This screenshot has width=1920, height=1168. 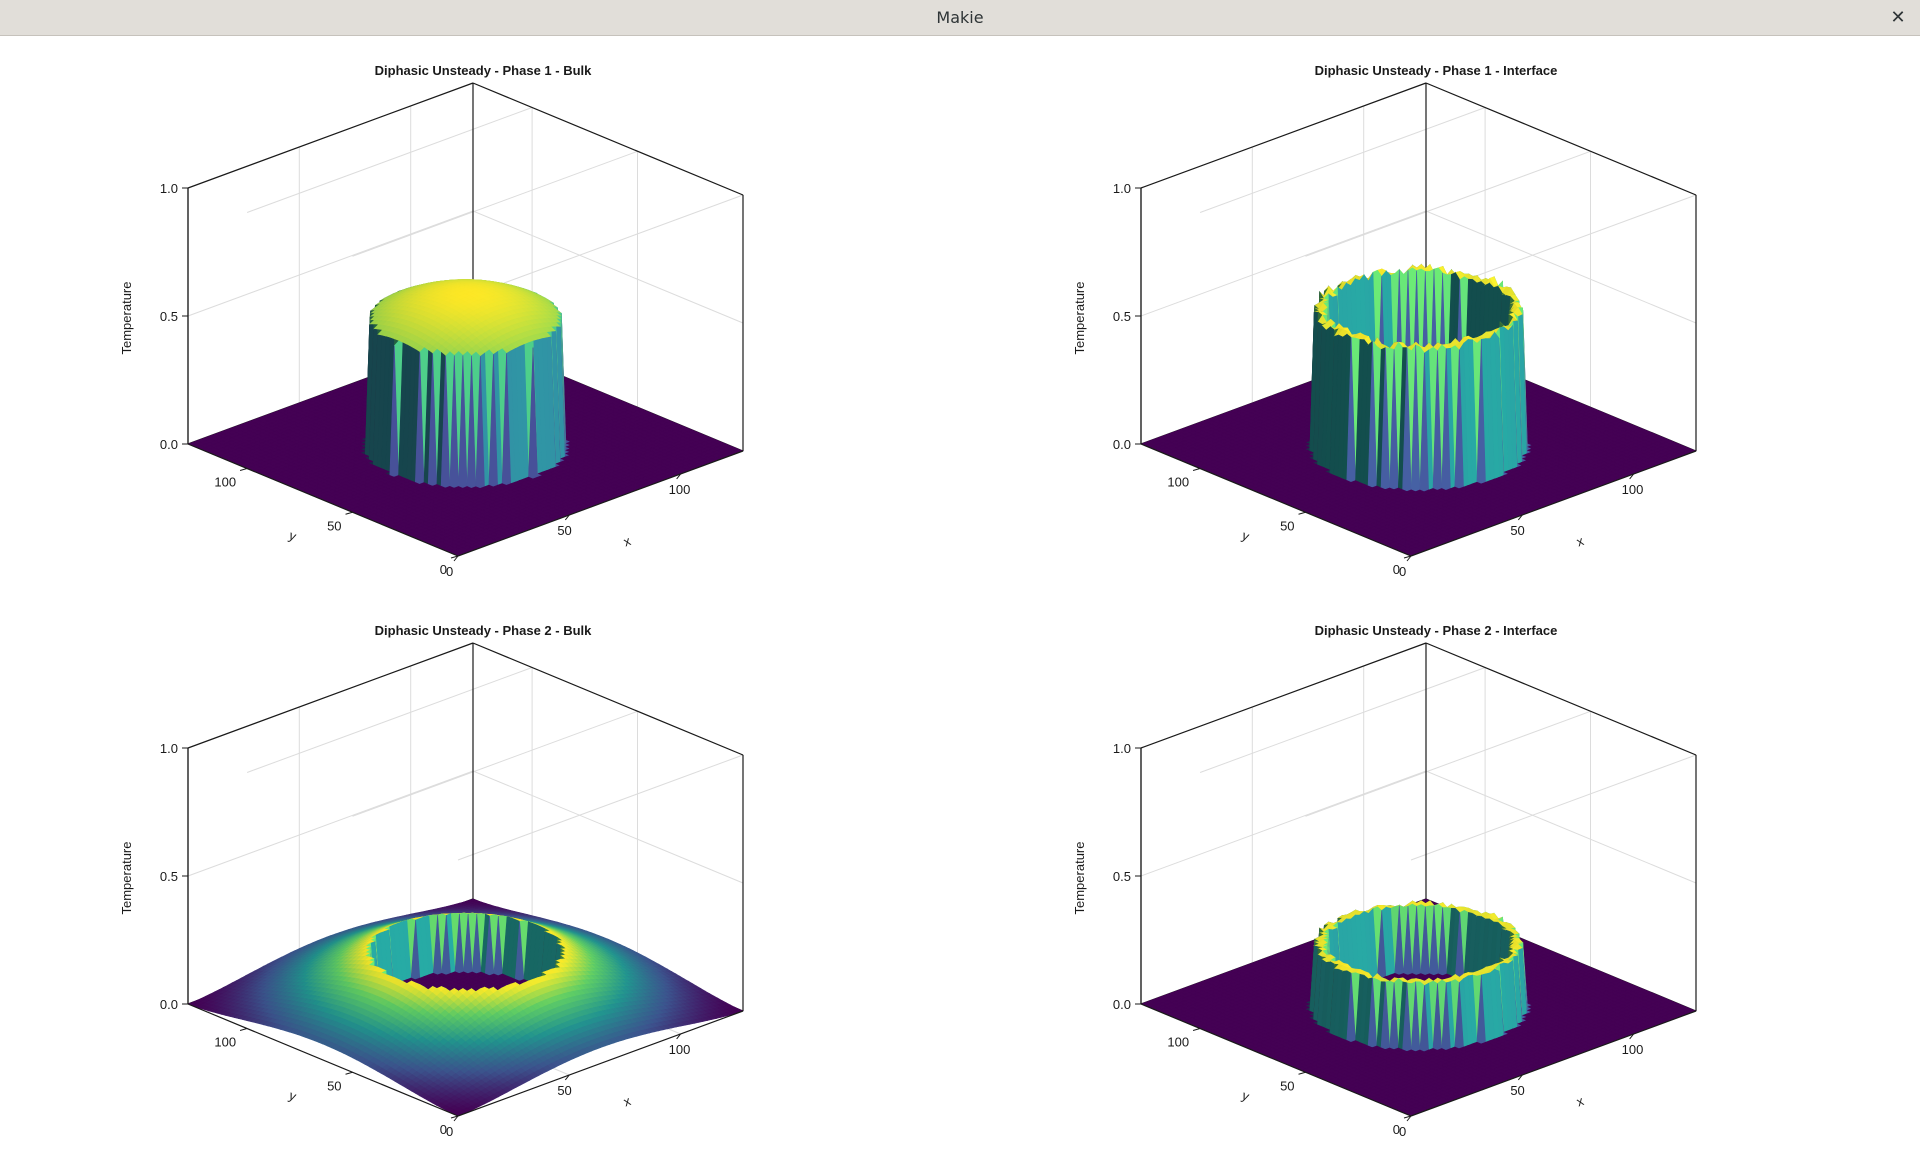 I want to click on x-tick-label: 50, so click(x=564, y=530).